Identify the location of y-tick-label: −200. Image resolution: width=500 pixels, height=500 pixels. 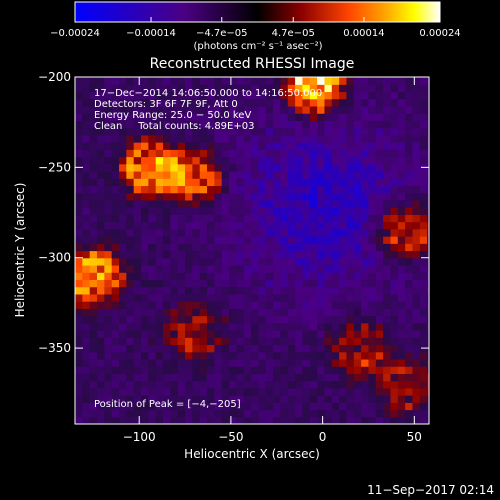
(54, 77).